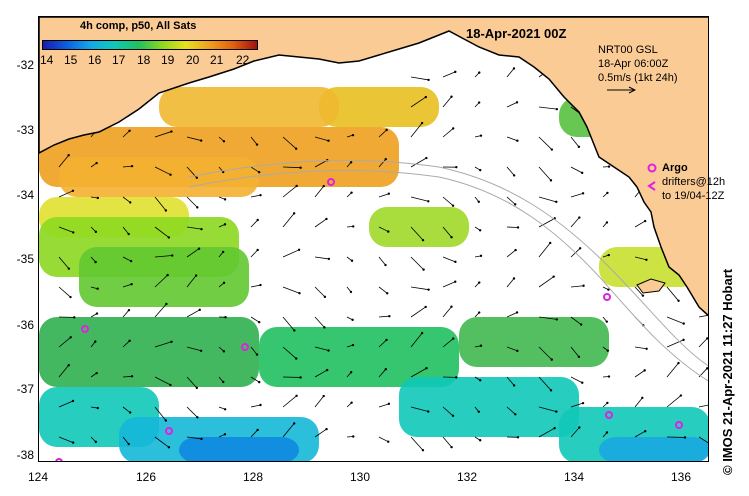 The width and height of the screenshot is (749, 496). What do you see at coordinates (138, 26) in the screenshot?
I see `colorbar-title: 4h comp, p50, All Sats` at bounding box center [138, 26].